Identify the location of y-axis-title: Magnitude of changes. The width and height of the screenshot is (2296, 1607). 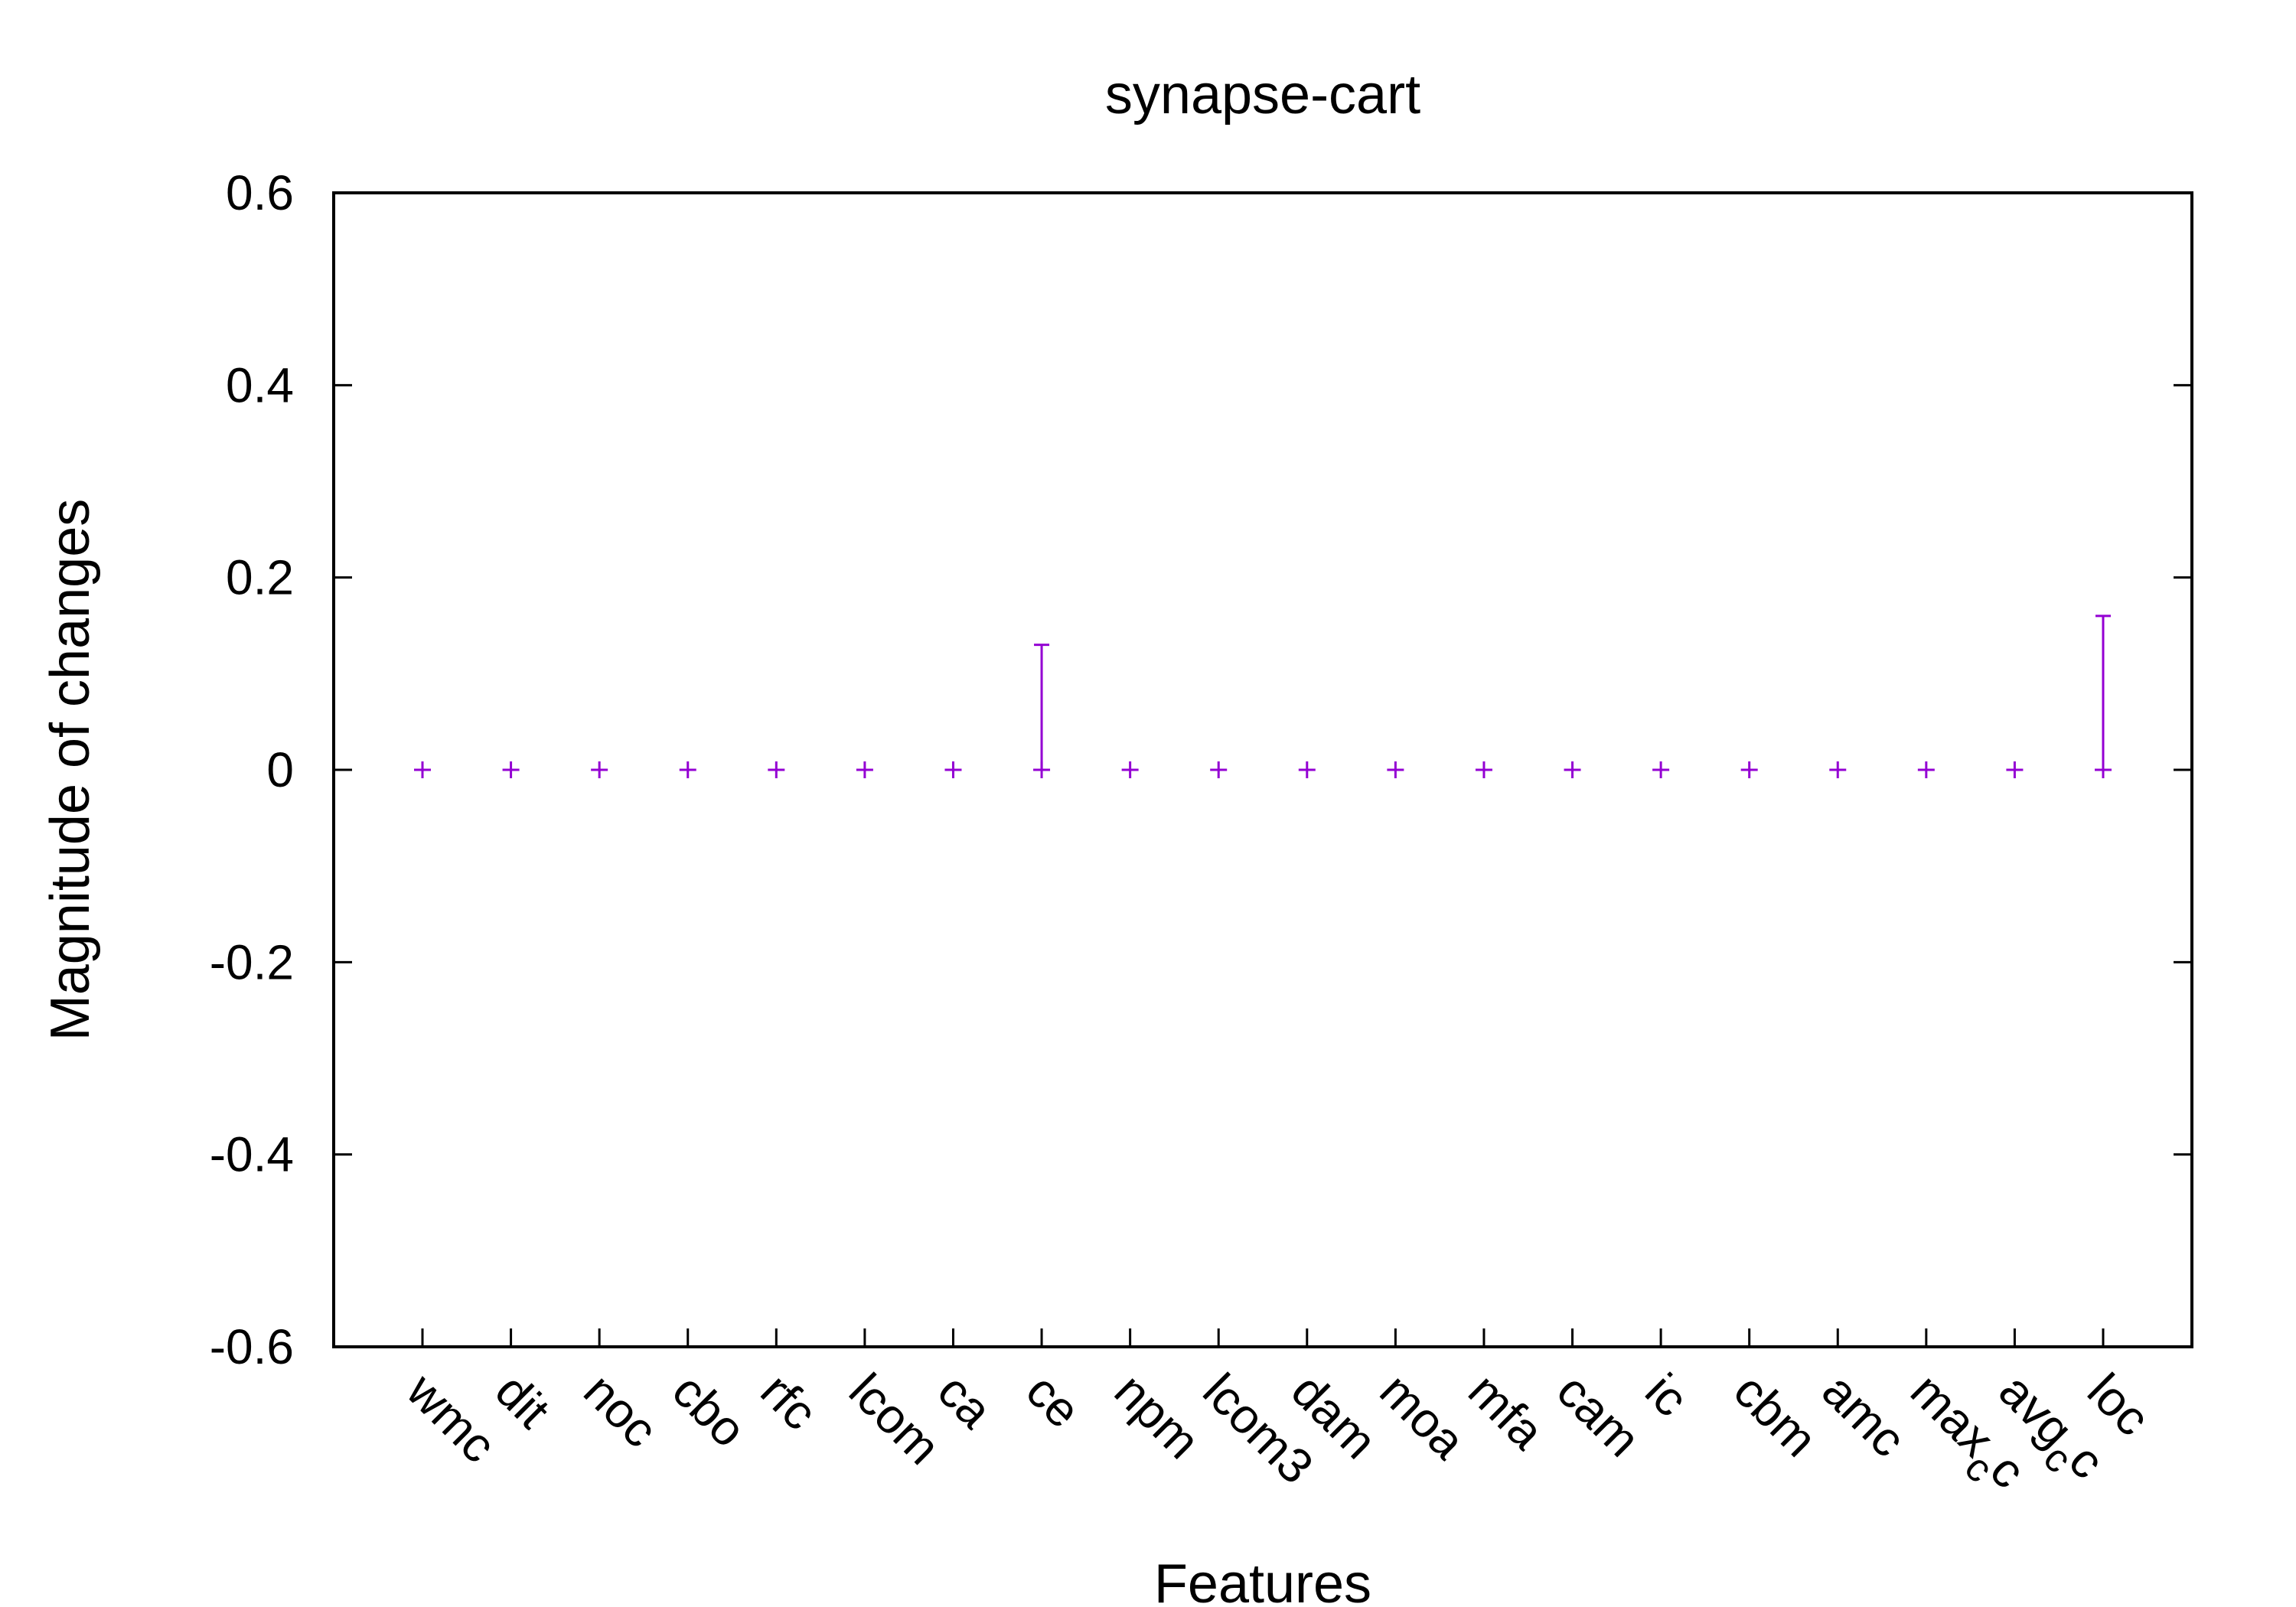
(70, 770).